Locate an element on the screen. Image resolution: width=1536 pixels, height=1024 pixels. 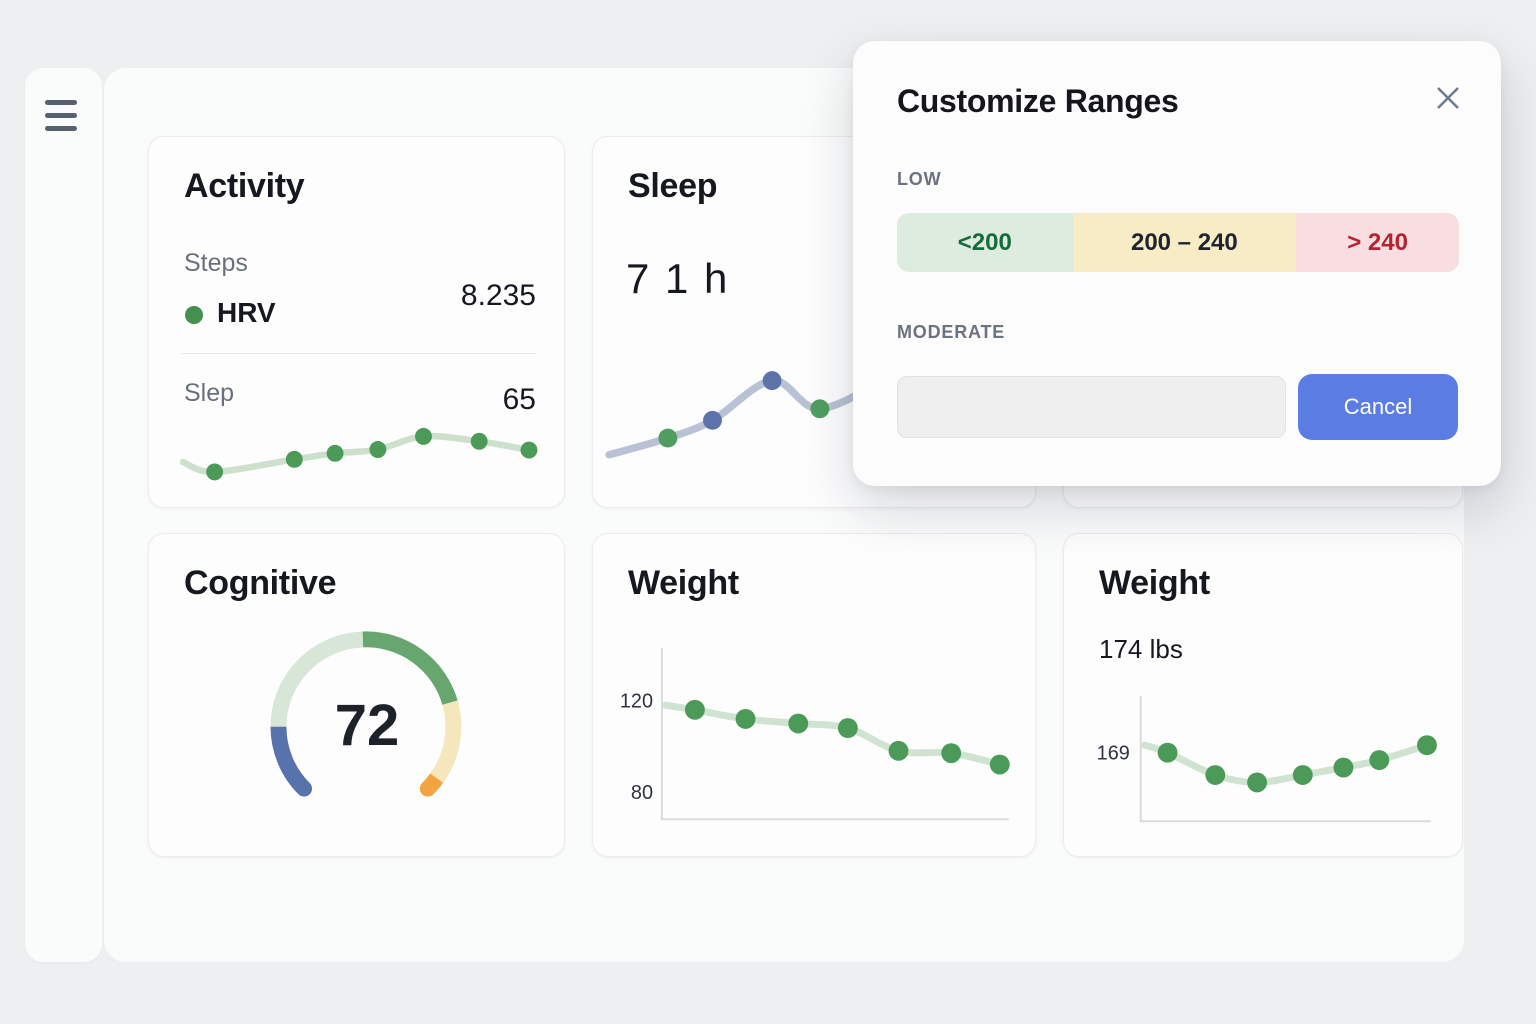
activity-sparkline-chart is located at coordinates (358, 454).